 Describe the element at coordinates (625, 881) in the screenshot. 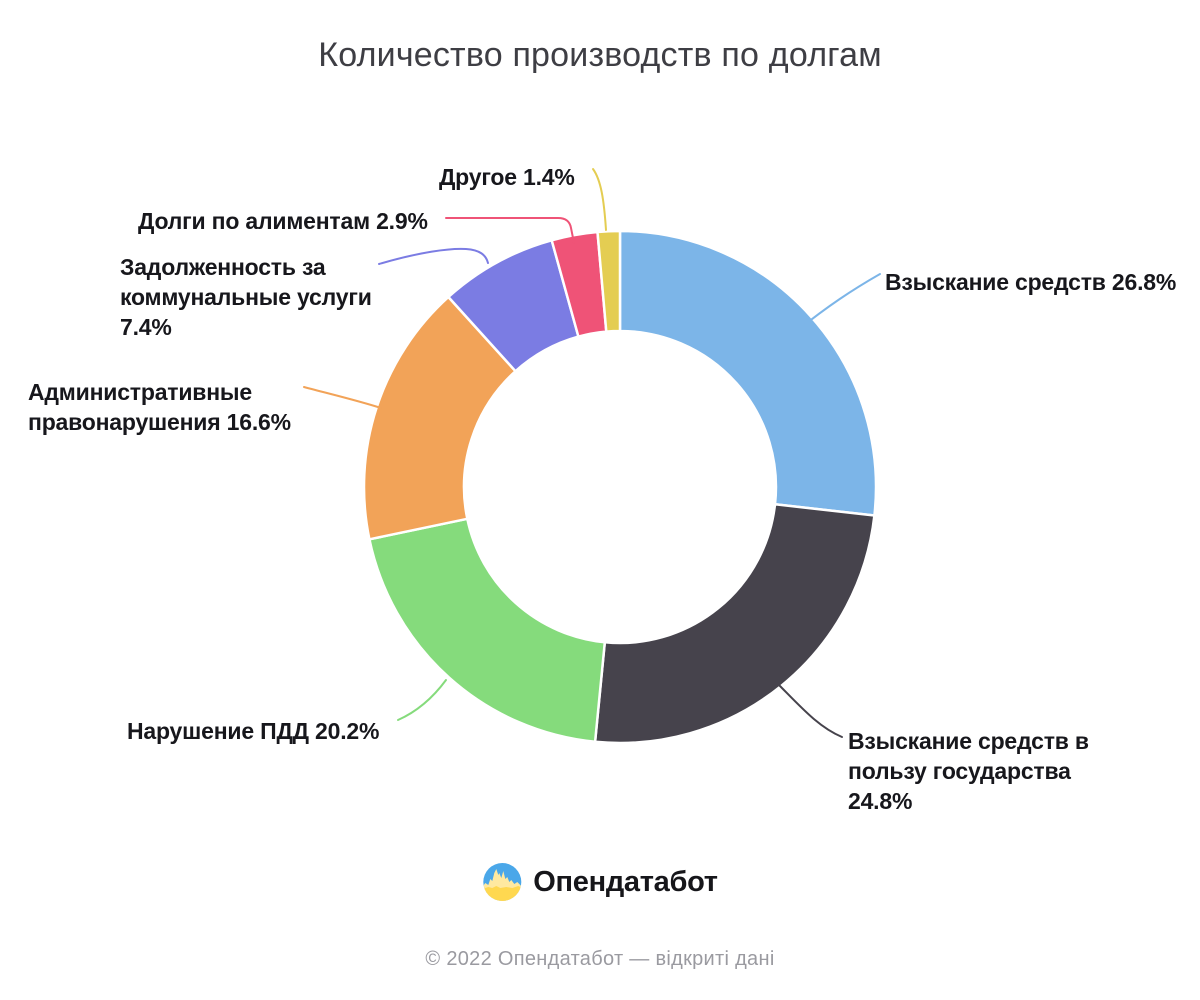

I see `brand-name: Опендатабот` at that location.